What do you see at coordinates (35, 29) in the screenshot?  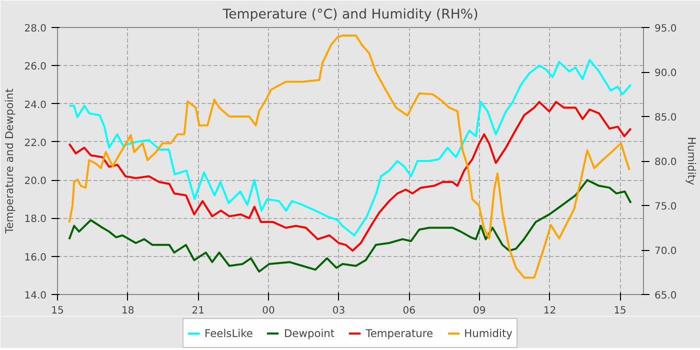 I see `y-tick-label: 28.0` at bounding box center [35, 29].